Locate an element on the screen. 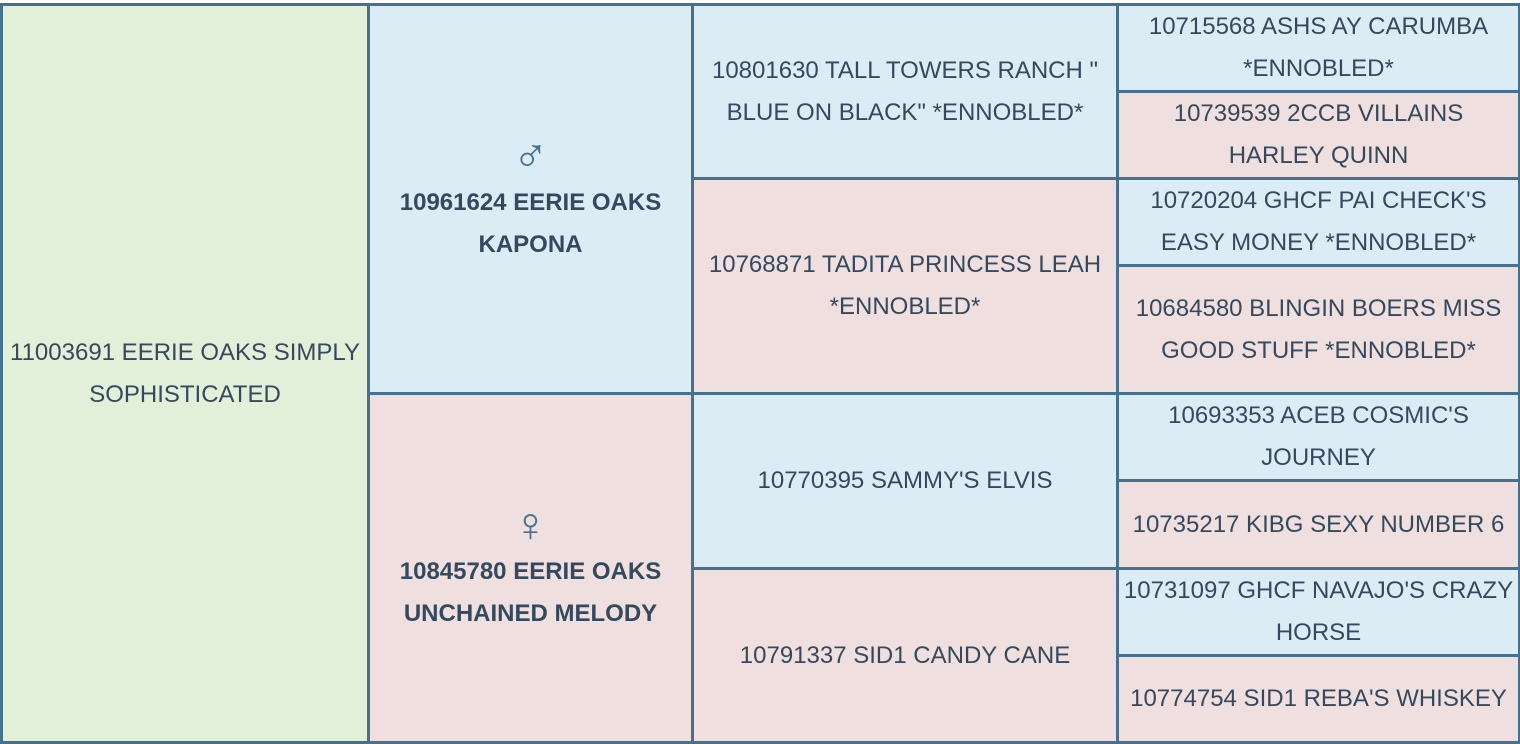 Image resolution: width=1520 pixels, height=744 pixels. great-grandparent-cell: 10731097 GHCF NAVAJO'S CRAZY HORSE is located at coordinates (1318, 612).